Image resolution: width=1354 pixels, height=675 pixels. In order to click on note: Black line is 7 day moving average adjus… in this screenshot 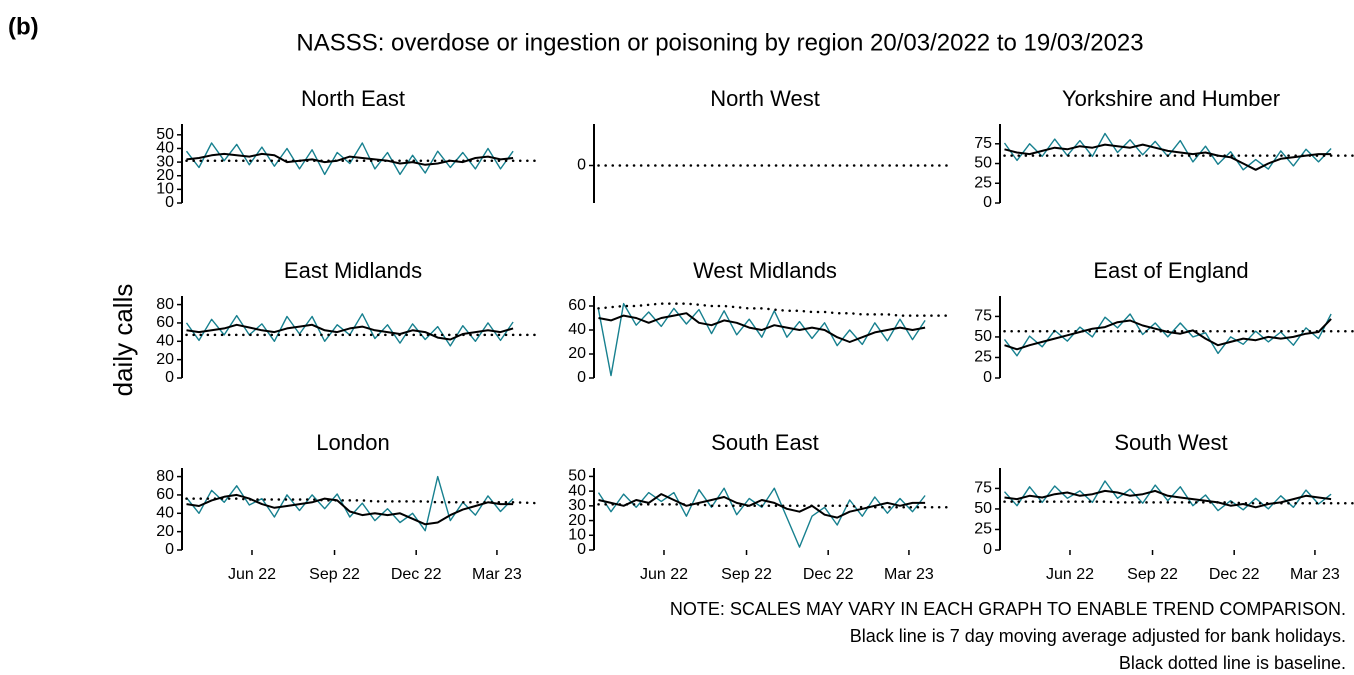, I will do `click(1098, 636)`.